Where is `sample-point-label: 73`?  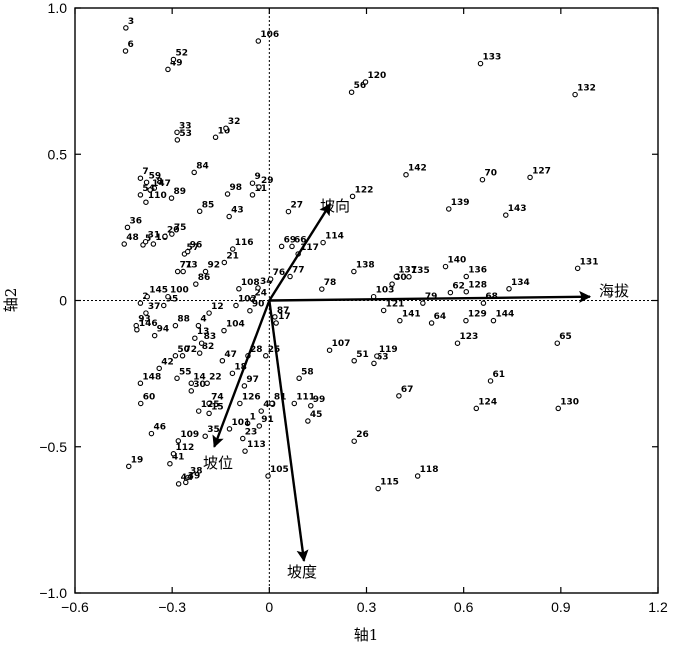
sample-point-label: 73 is located at coordinates (191, 266).